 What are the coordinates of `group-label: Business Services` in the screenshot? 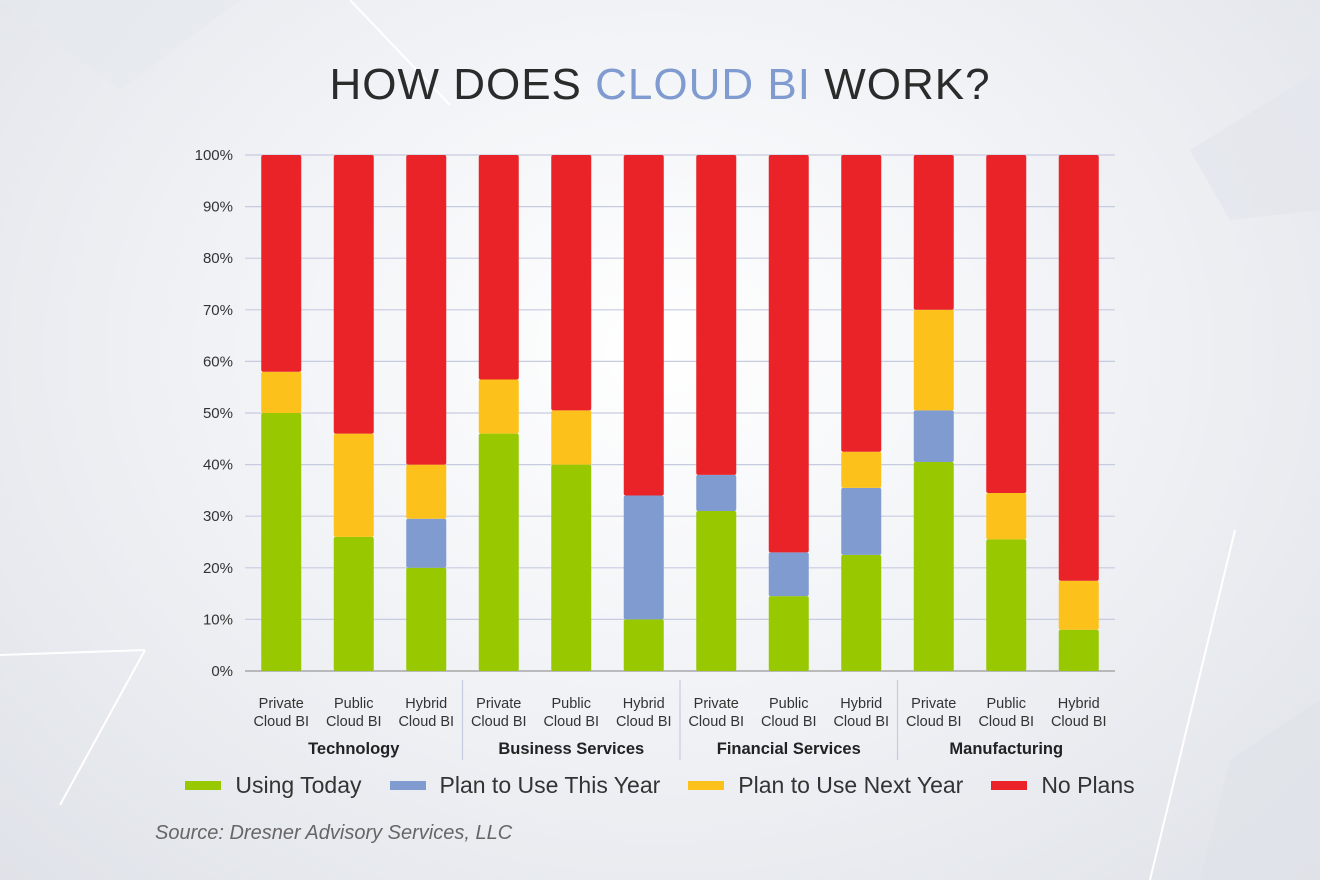 It's located at (571, 749).